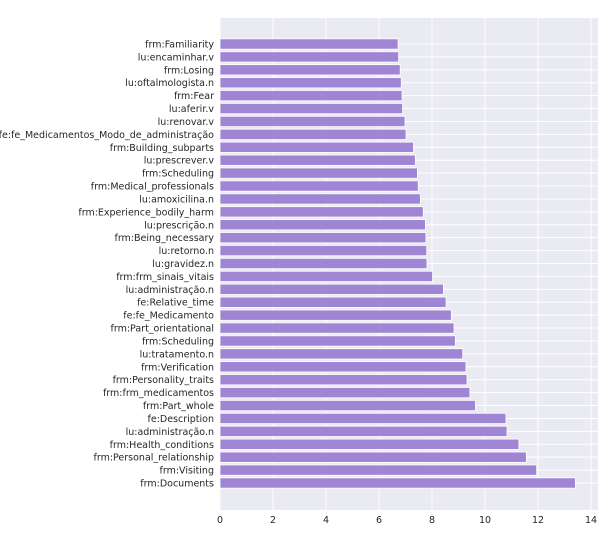 This screenshot has height=537, width=610. I want to click on y-tick-label: frm:frm_sinais_vitais, so click(165, 277).